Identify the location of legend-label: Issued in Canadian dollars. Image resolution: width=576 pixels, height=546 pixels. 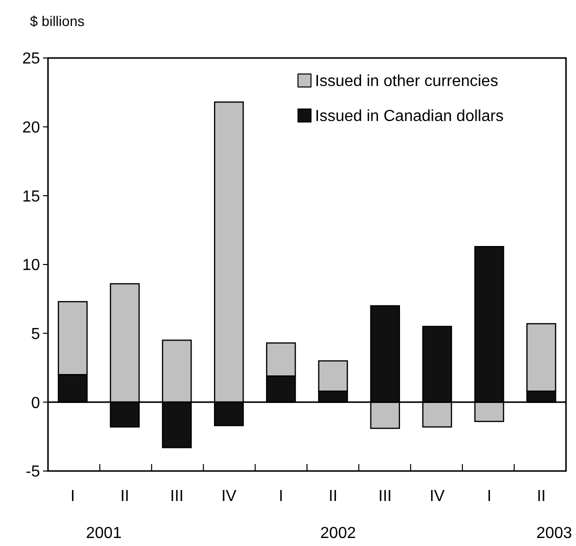
(409, 117).